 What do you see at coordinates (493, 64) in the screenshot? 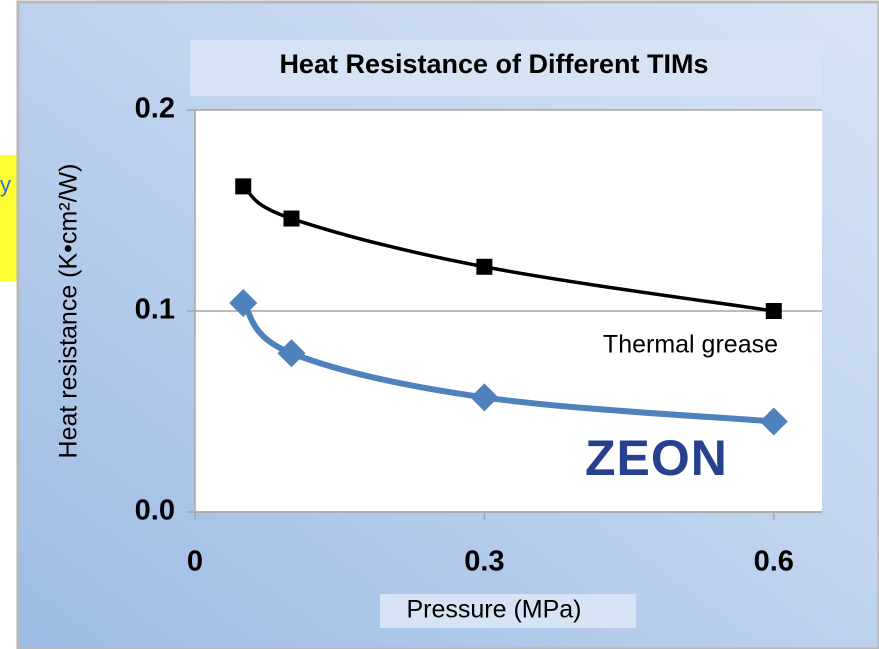
I see `chart-title: Heat Resistance of Different TIMs` at bounding box center [493, 64].